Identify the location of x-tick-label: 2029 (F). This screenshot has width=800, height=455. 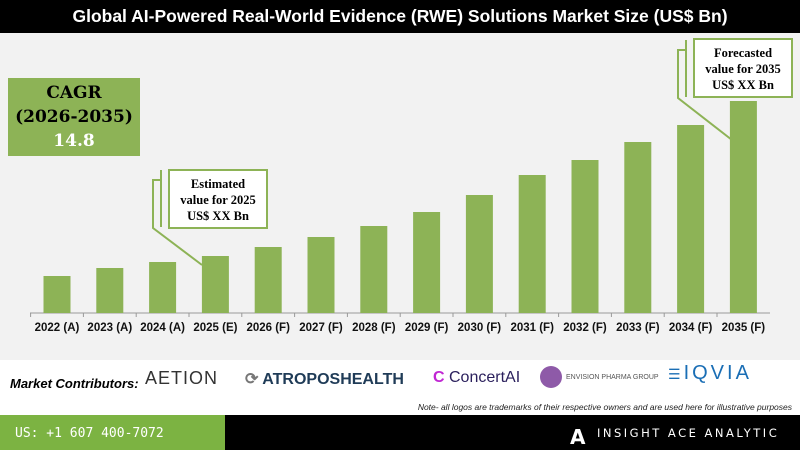
(427, 328).